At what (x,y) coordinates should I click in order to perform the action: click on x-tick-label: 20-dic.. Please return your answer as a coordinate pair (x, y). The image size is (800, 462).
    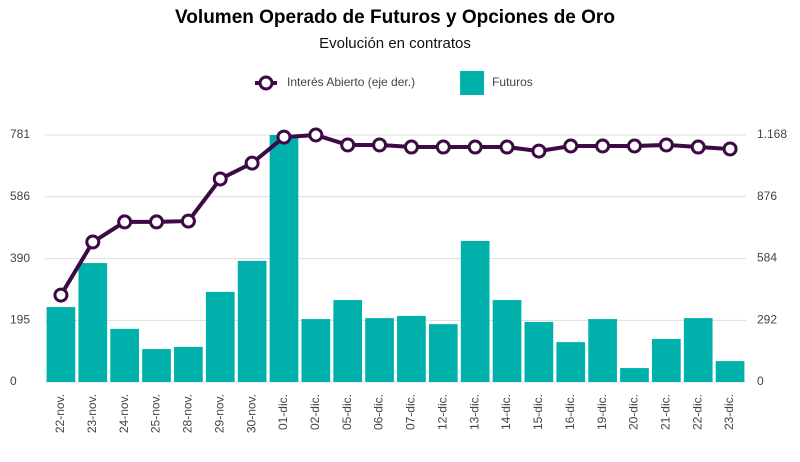
    Looking at the image, I should click on (634, 412).